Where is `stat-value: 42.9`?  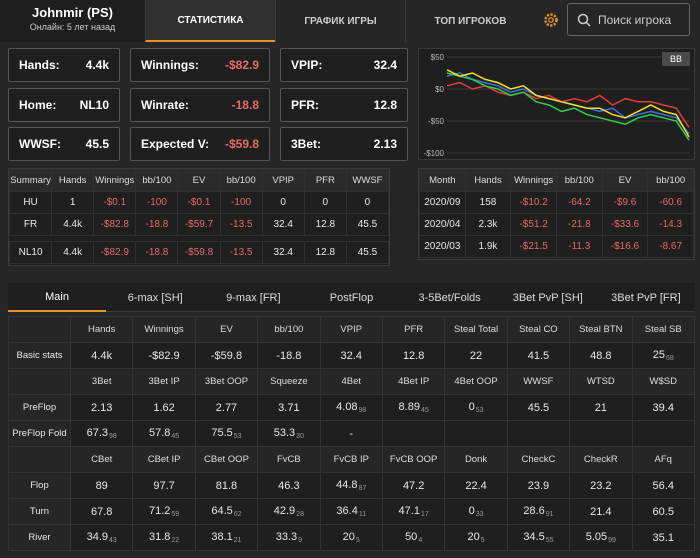
stat-value: 42.9 is located at coordinates (284, 511).